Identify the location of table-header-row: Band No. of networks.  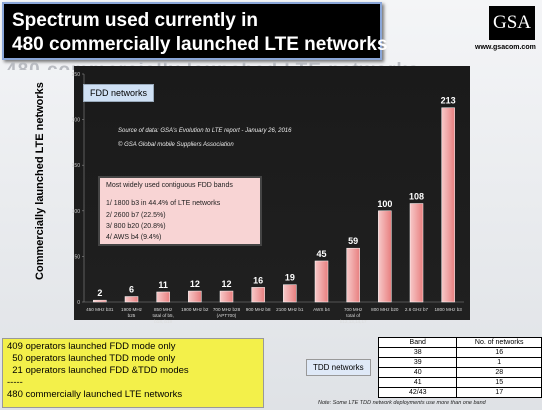
(459, 342).